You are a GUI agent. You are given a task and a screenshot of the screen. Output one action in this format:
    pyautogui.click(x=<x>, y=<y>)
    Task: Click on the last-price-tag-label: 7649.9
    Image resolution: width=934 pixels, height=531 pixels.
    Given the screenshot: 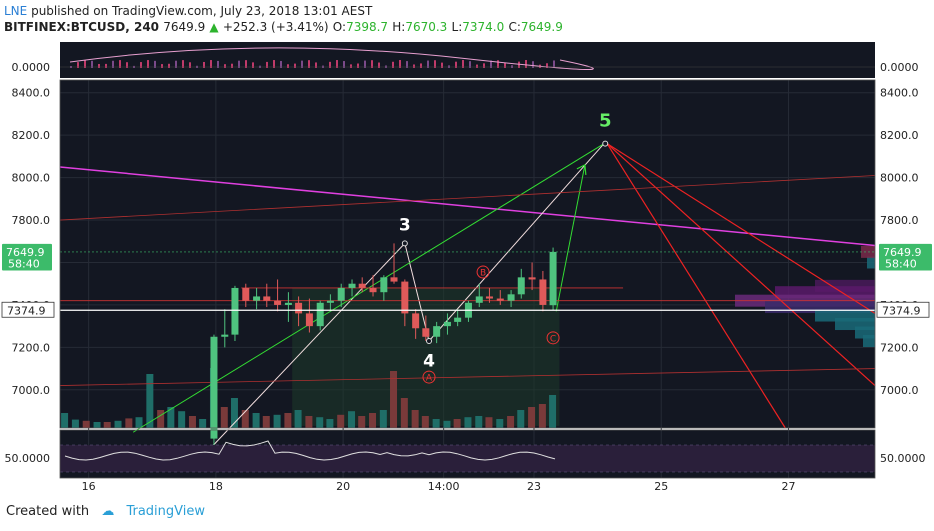 What is the action you would take?
    pyautogui.click(x=25, y=252)
    